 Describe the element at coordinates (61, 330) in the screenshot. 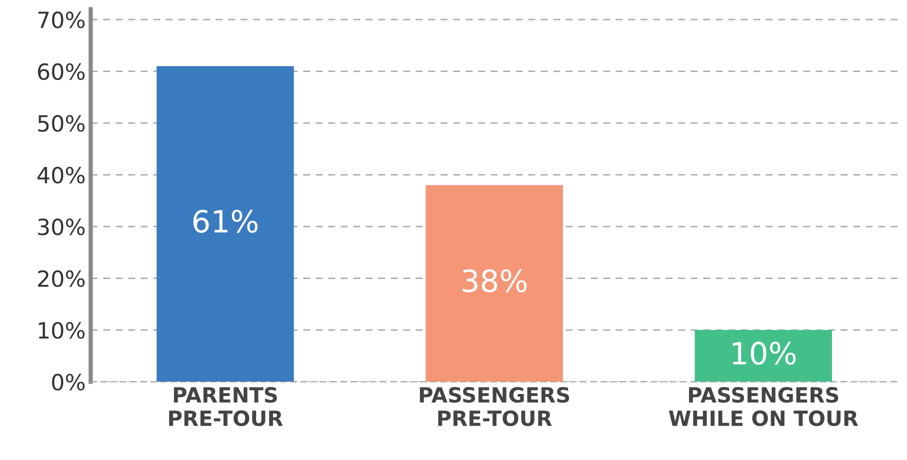

I see `y-tick-label: 10%` at that location.